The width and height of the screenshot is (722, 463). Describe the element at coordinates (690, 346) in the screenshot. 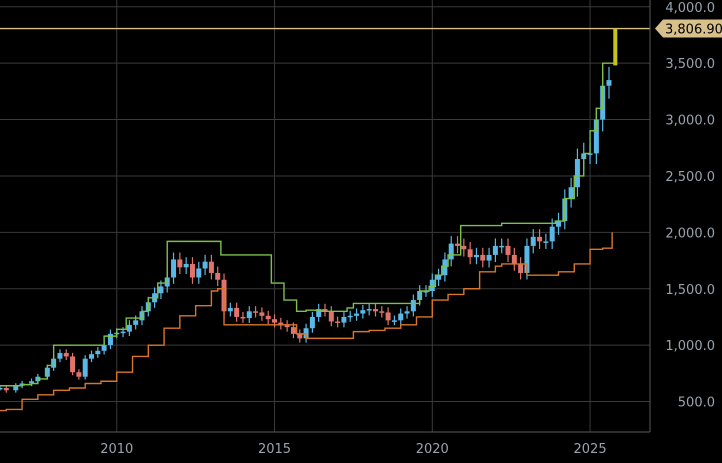

I see `y-tick-label: 1,000.0` at that location.